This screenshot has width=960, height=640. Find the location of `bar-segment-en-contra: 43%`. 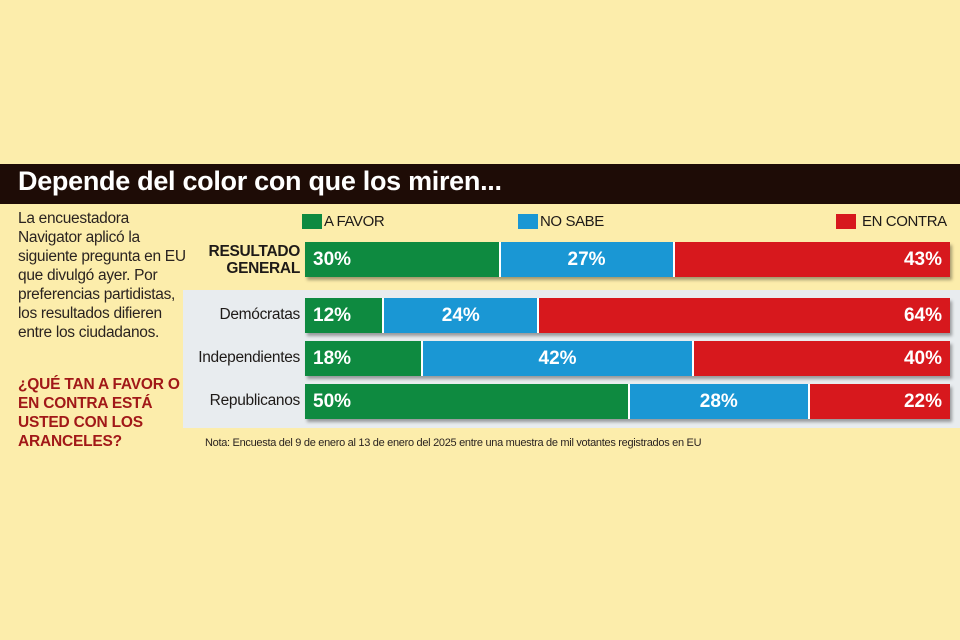

bar-segment-en-contra: 43% is located at coordinates (811, 259).